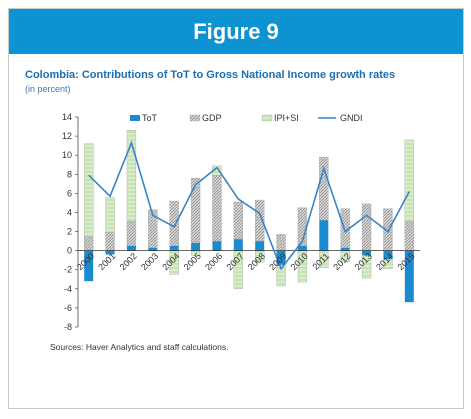 This screenshot has height=419, width=471. Describe the element at coordinates (128, 261) in the screenshot. I see `x-tick-label: 2002` at that location.